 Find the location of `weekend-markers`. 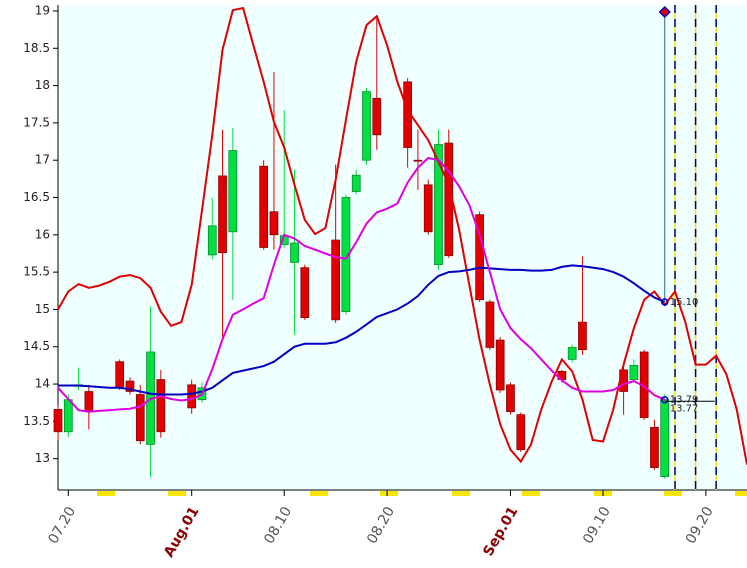

weekend-markers is located at coordinates (422, 493).